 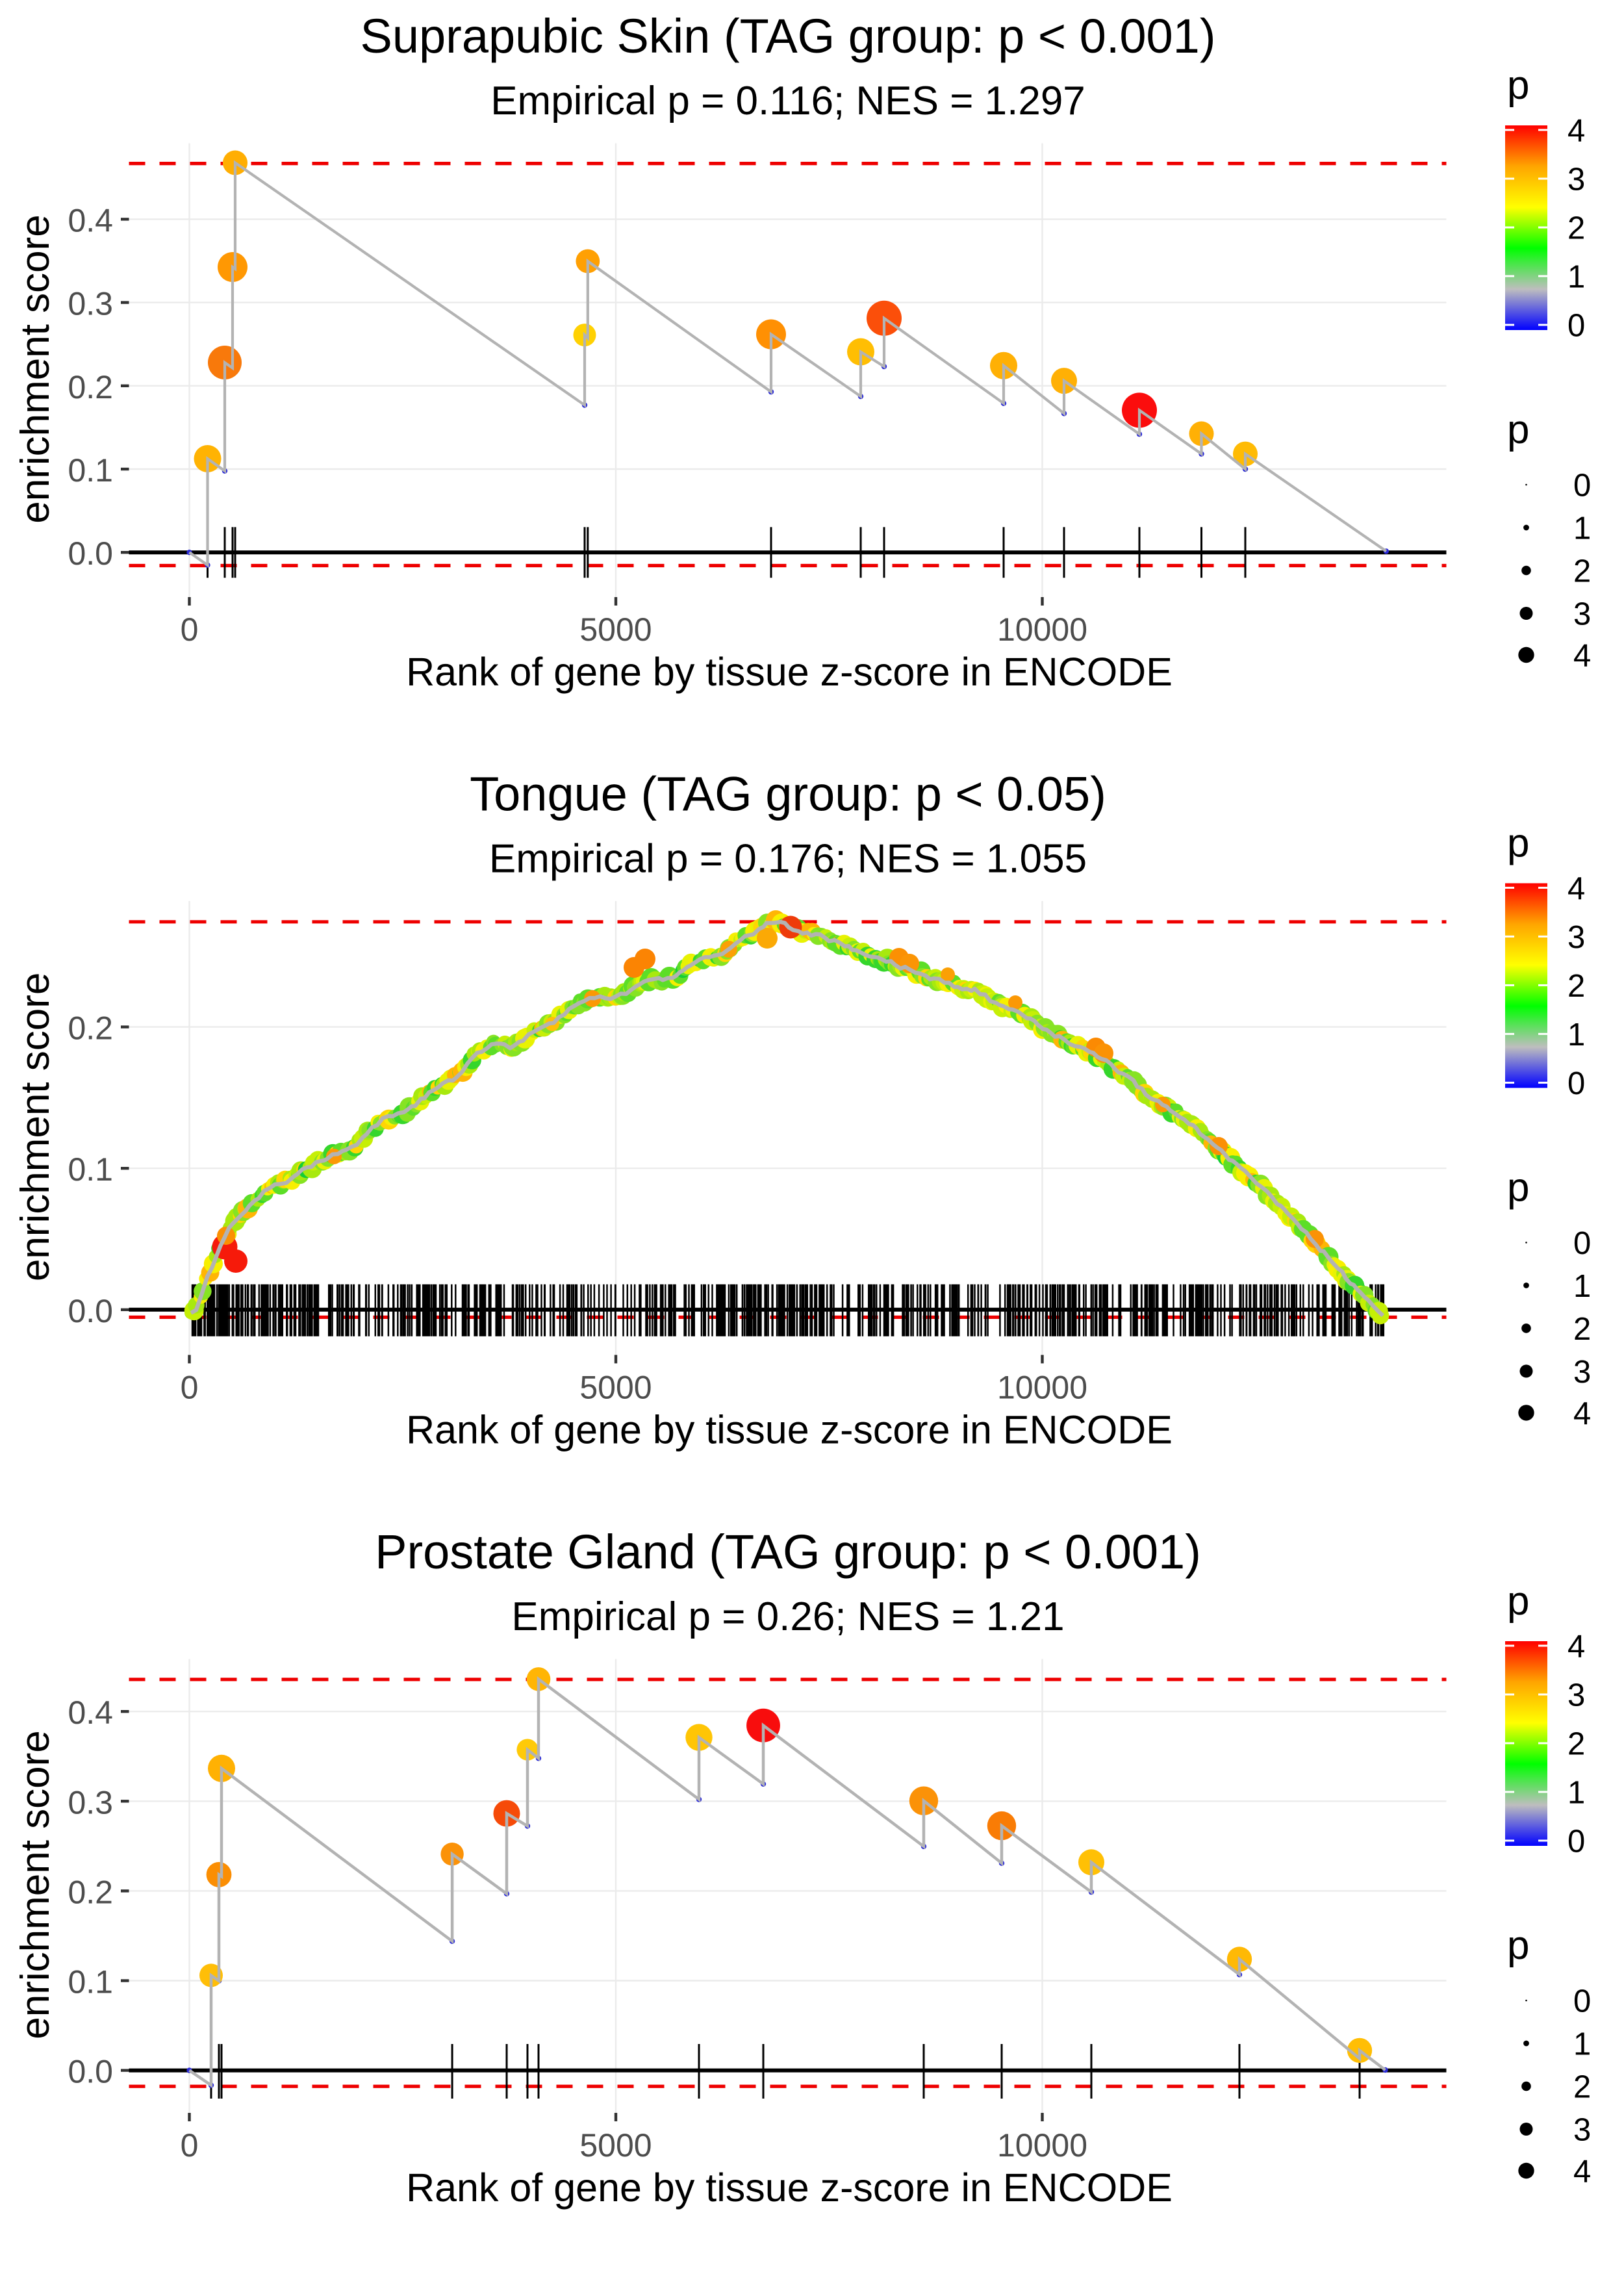 I want to click on svg-text:Prostate Gland (TAG group: p <: Prostate Gland (TAG group: p < 0.001), so click(x=788, y=1552).